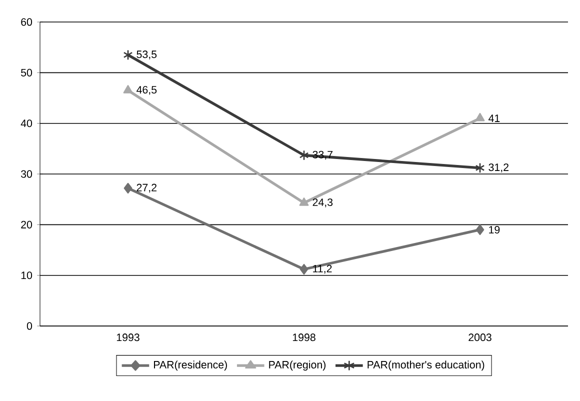 The image size is (580, 401). I want to click on x-tick-label: 1998, so click(304, 338).